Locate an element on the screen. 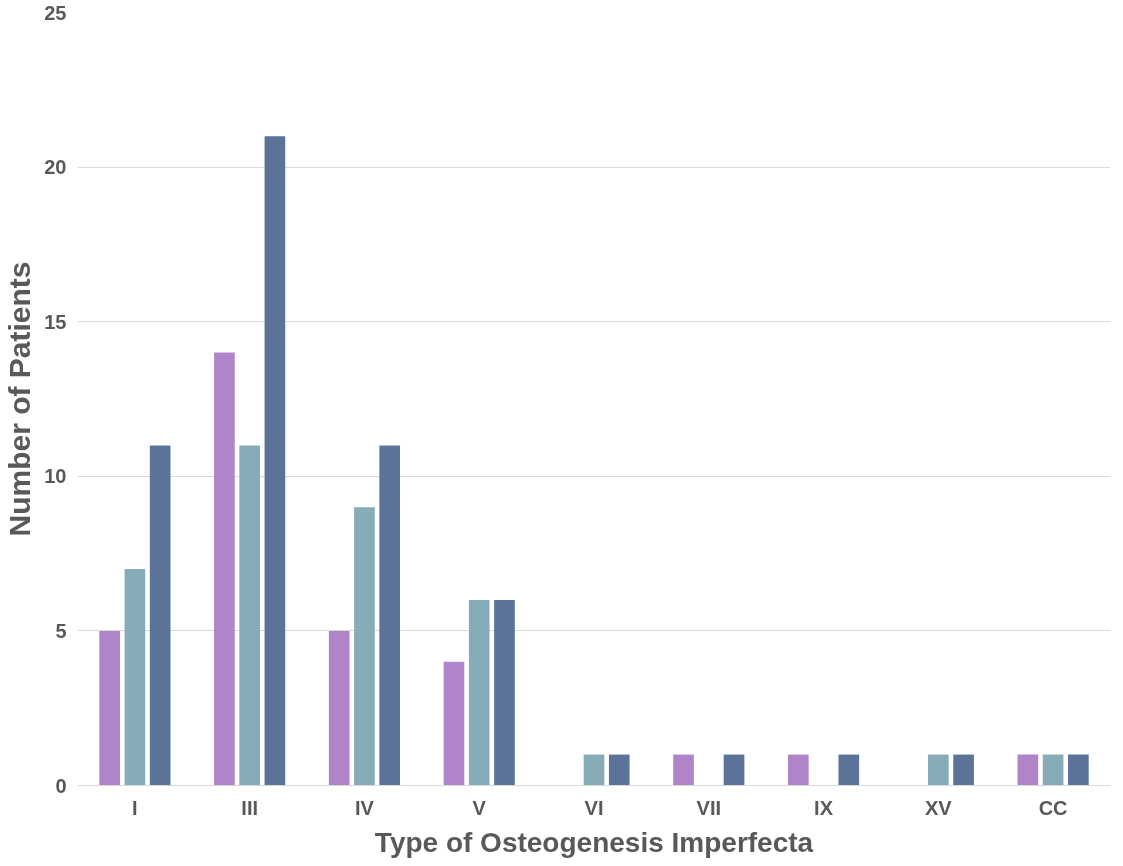 The image size is (1123, 866). y-tick-label: 15 is located at coordinates (55, 321).